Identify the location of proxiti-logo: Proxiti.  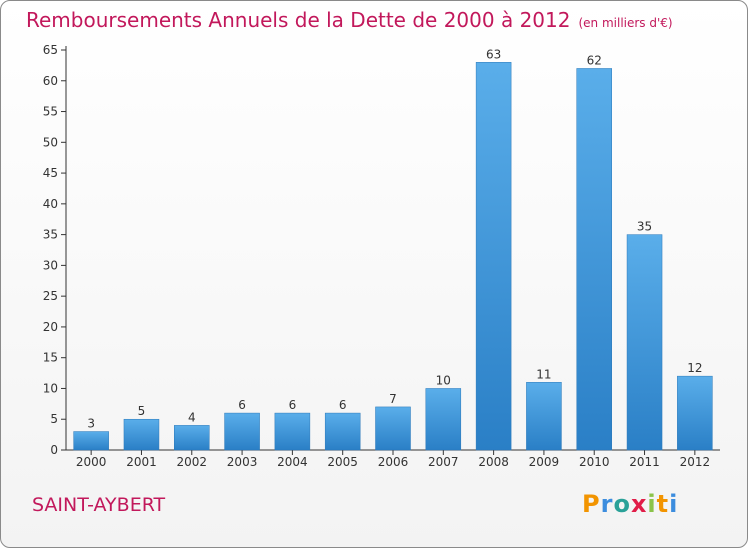
(630, 504).